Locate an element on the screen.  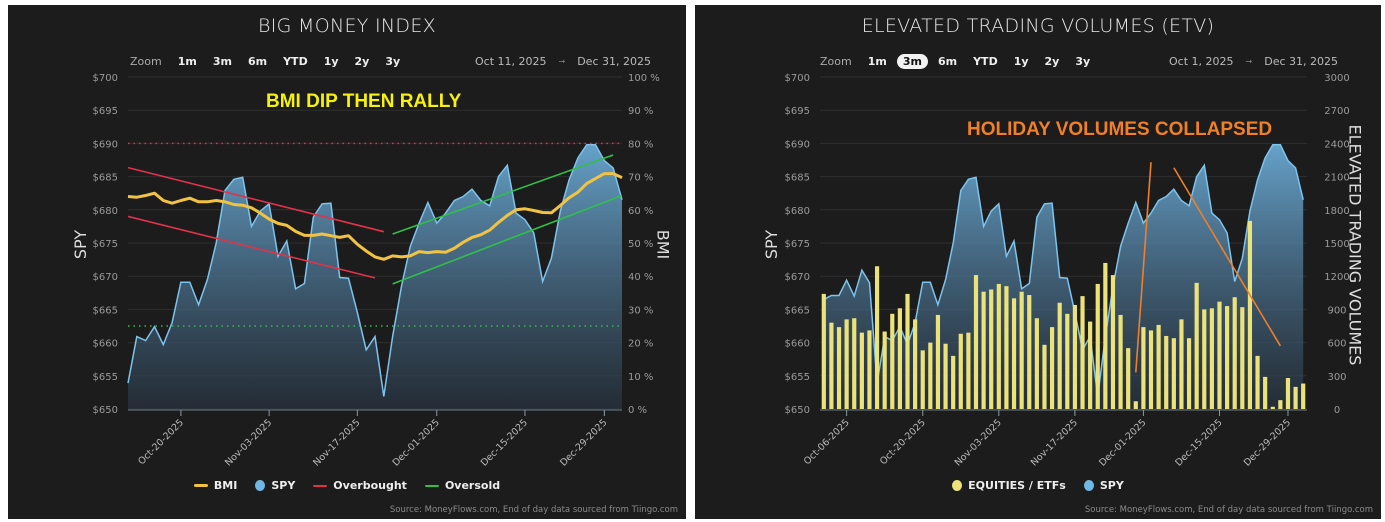
y-tick-label: $650 is located at coordinates (797, 410).